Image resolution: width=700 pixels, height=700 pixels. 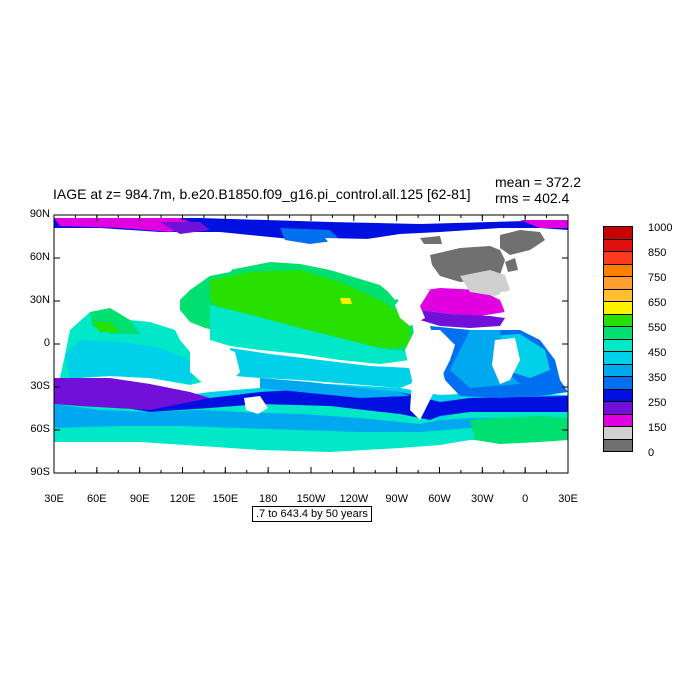 What do you see at coordinates (532, 198) in the screenshot?
I see `rms-stat: rms = 402.4` at bounding box center [532, 198].